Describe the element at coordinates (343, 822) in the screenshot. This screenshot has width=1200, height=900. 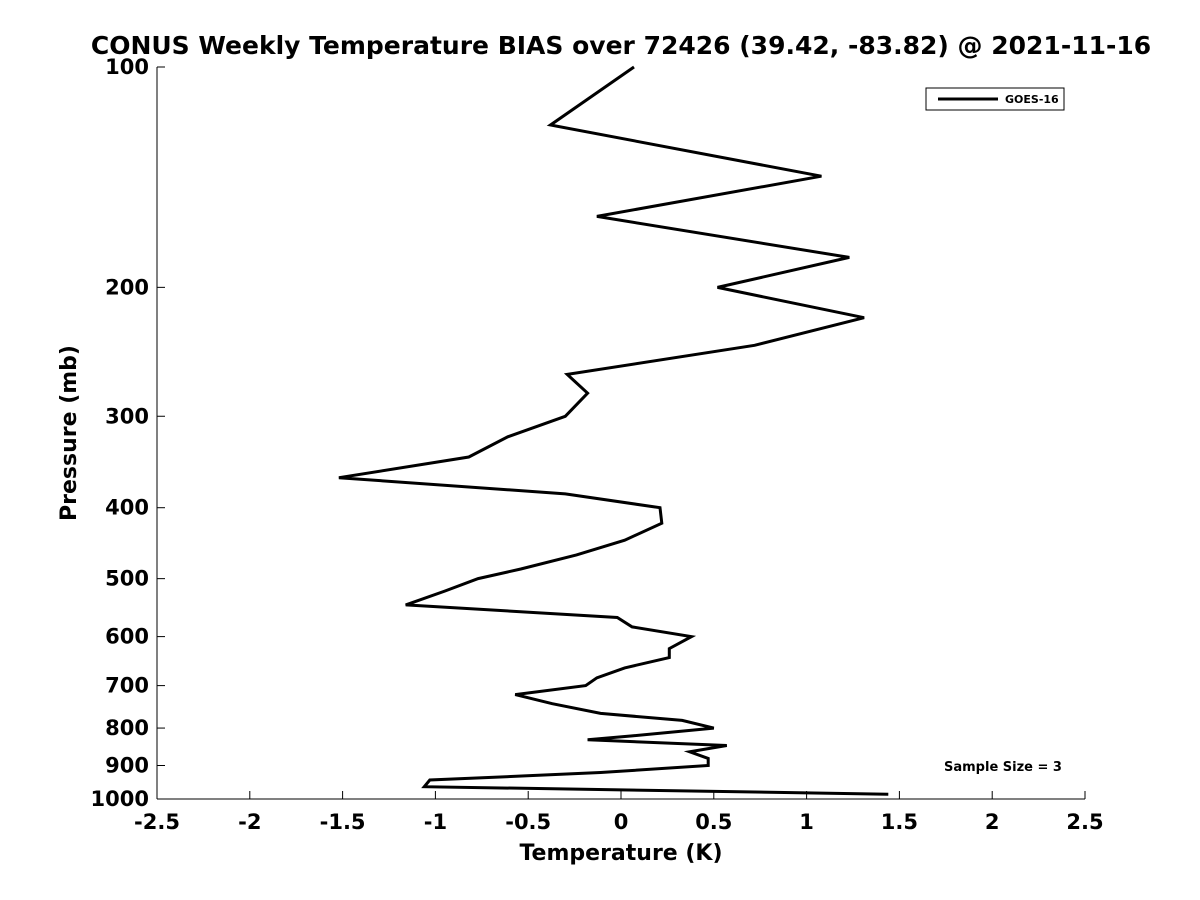
I see `x-tick-label: -1.5` at that location.